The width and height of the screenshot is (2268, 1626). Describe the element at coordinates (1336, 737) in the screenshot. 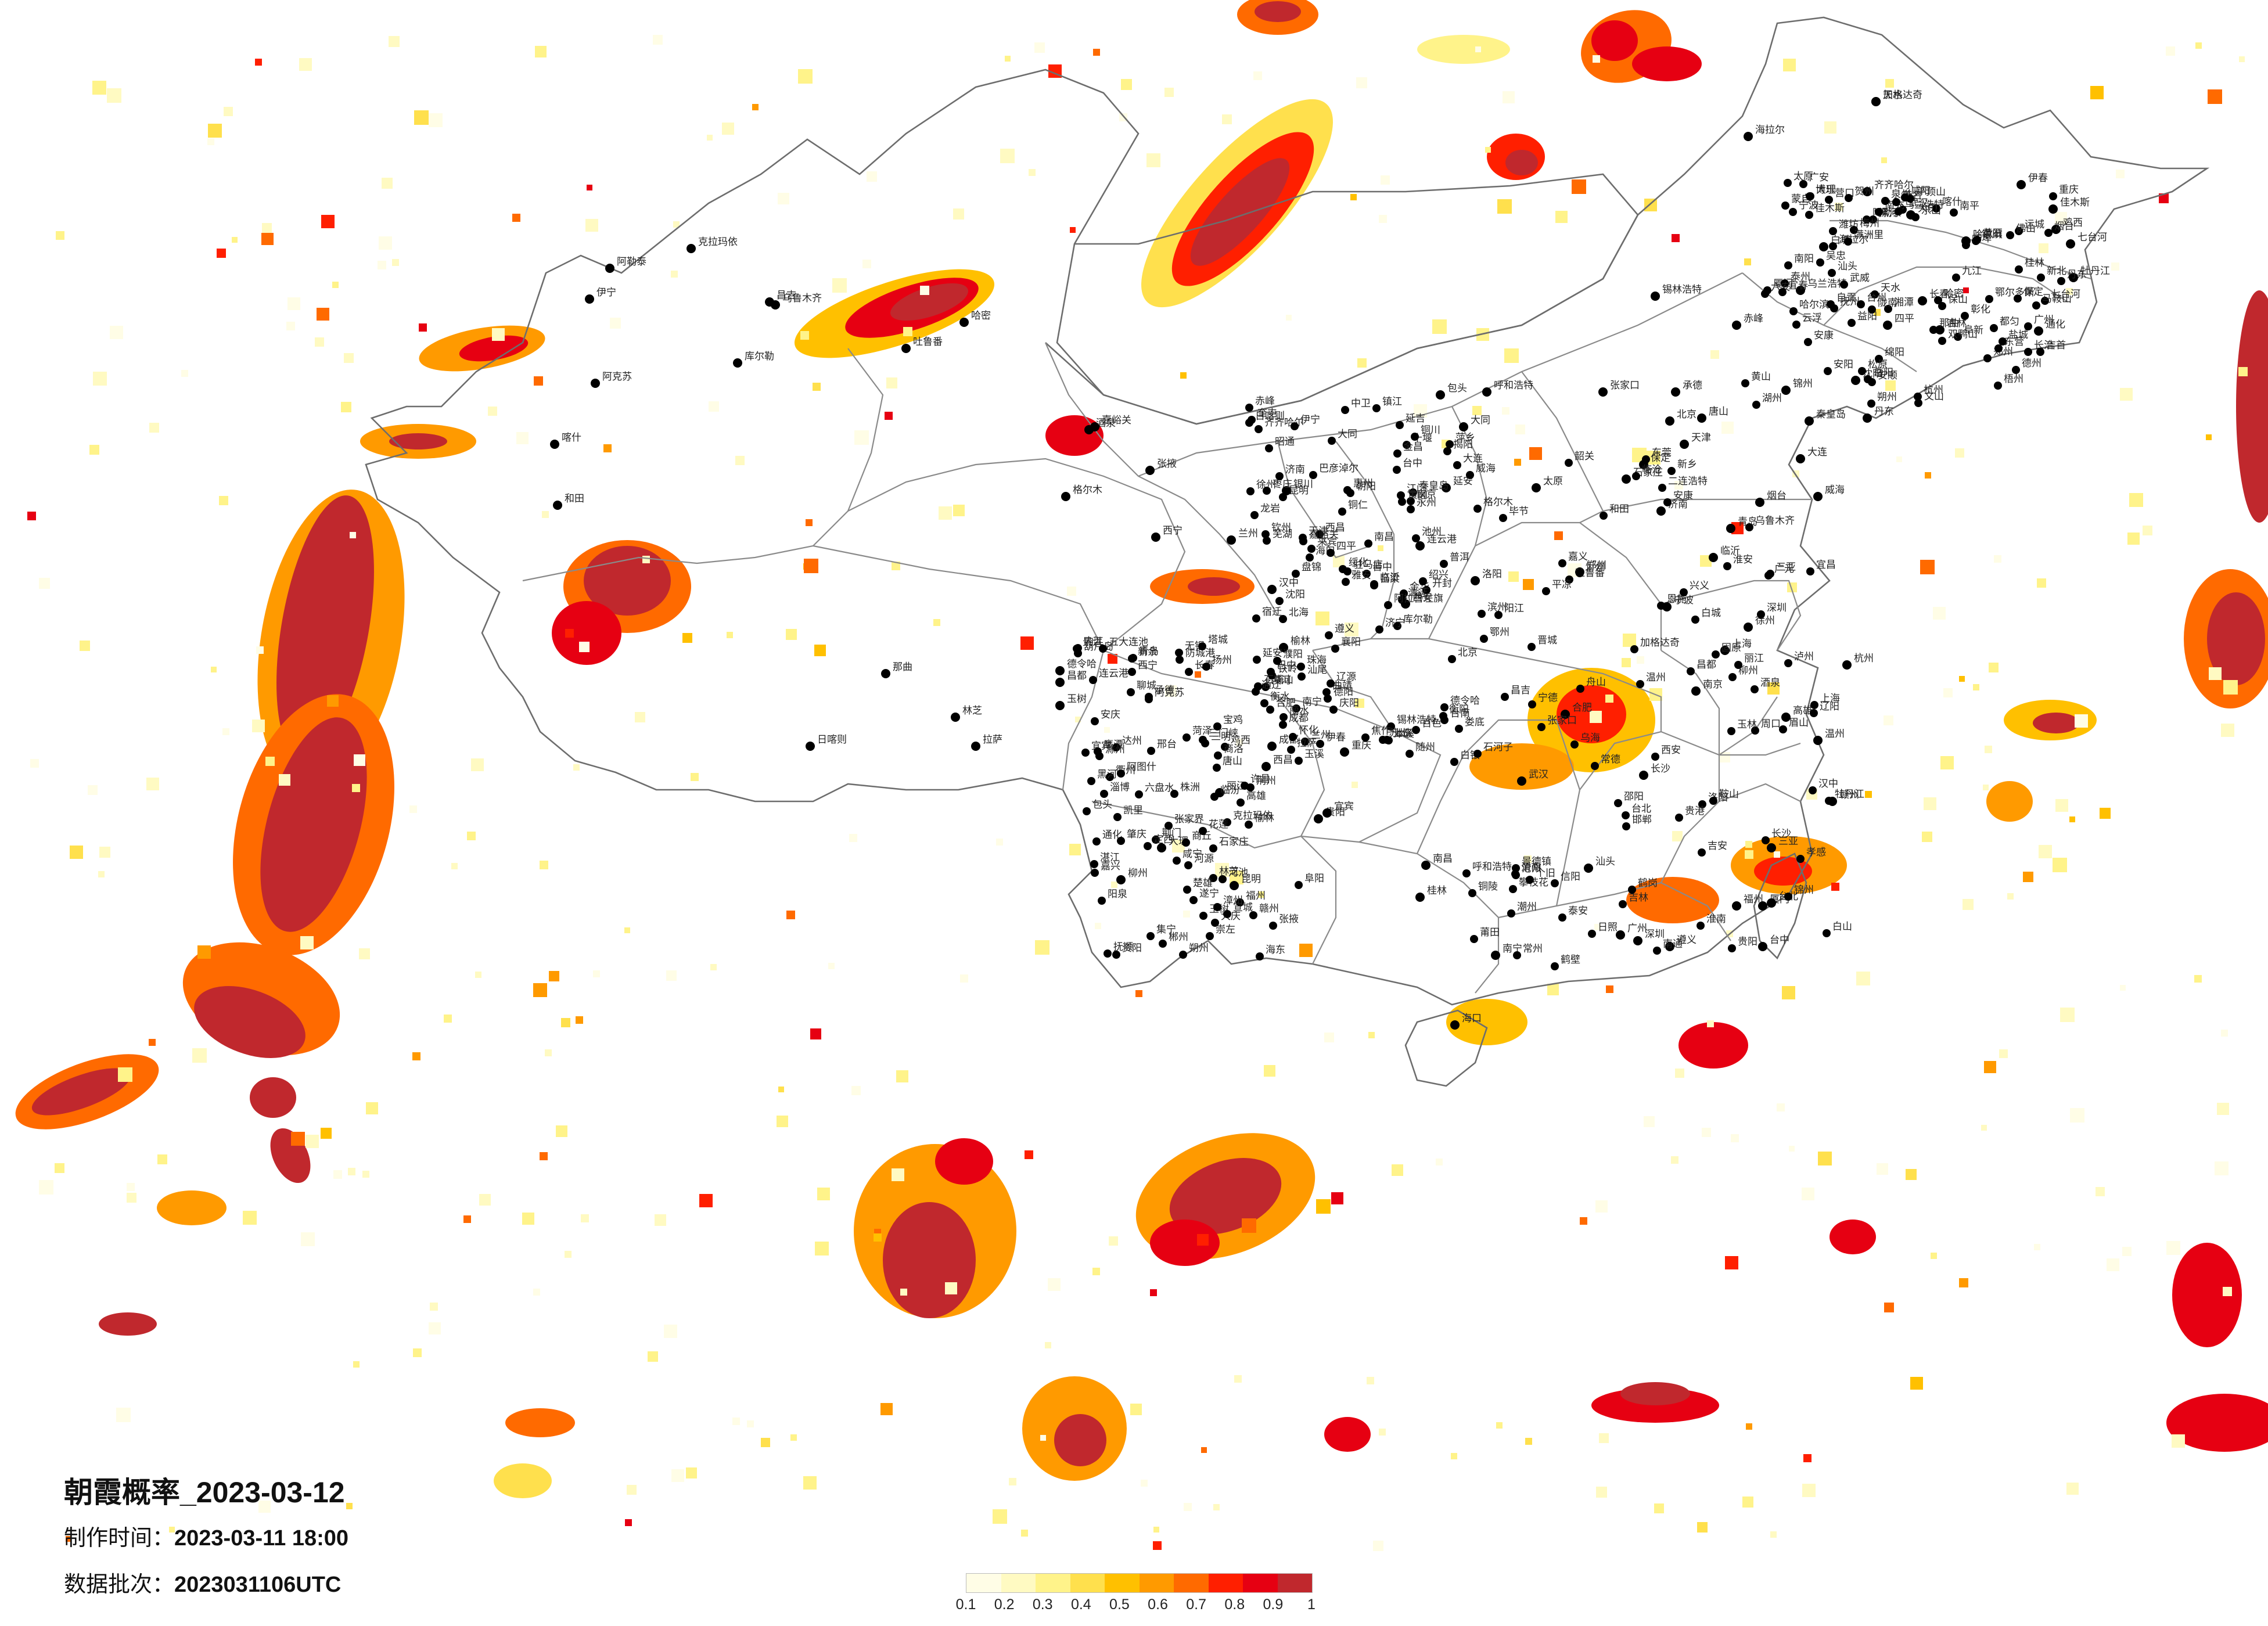

I see `city-label: 伊春` at that location.